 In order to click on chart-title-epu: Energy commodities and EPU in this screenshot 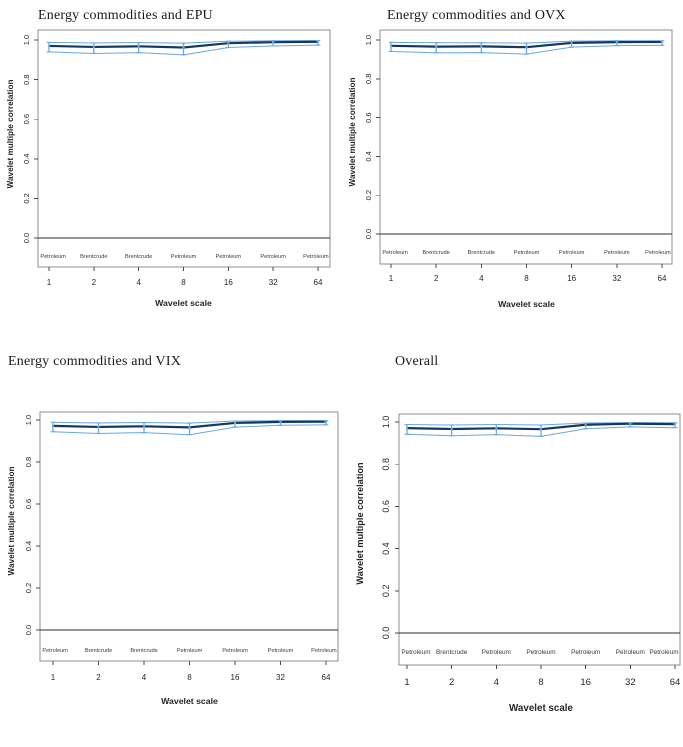, I will do `click(125, 15)`.